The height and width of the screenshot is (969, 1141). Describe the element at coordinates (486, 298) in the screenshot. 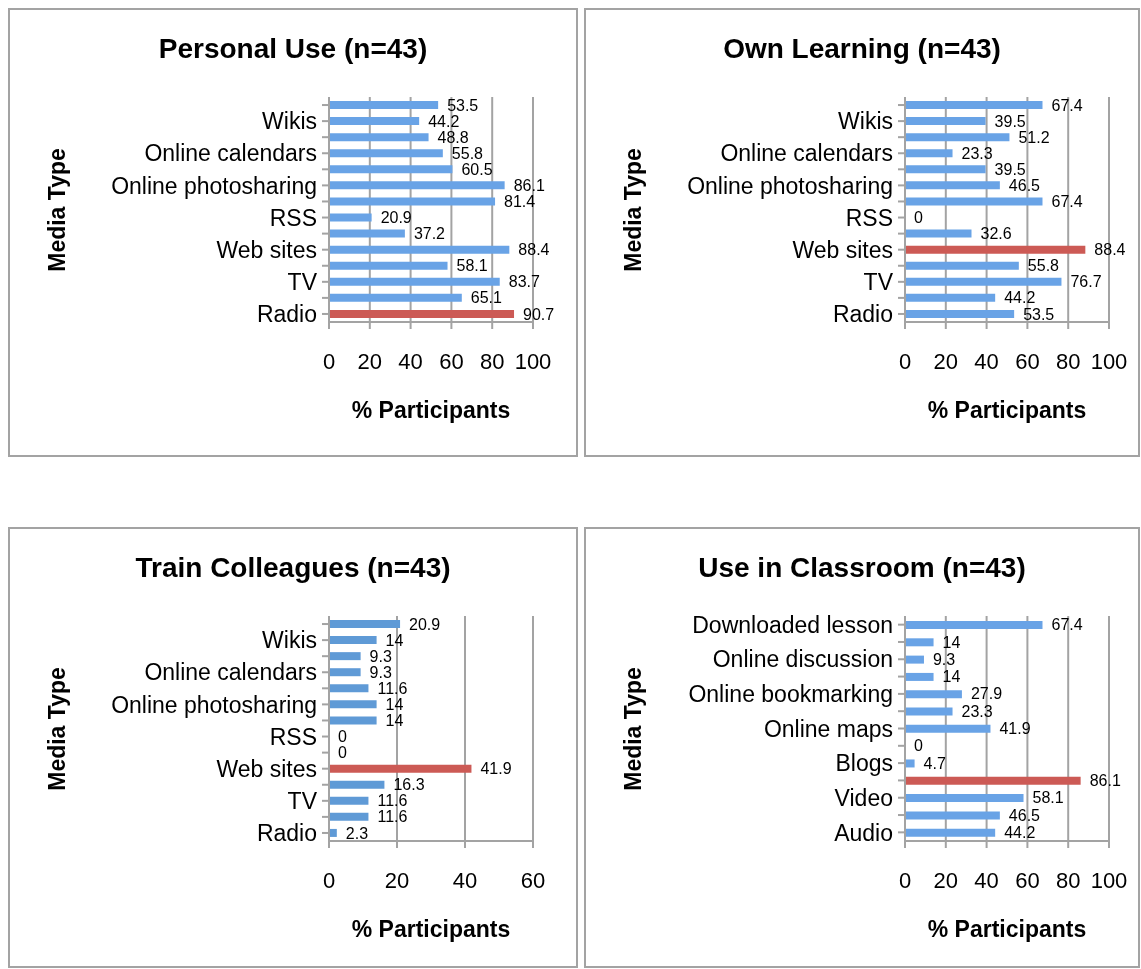

I see `data-label: 65.1` at that location.